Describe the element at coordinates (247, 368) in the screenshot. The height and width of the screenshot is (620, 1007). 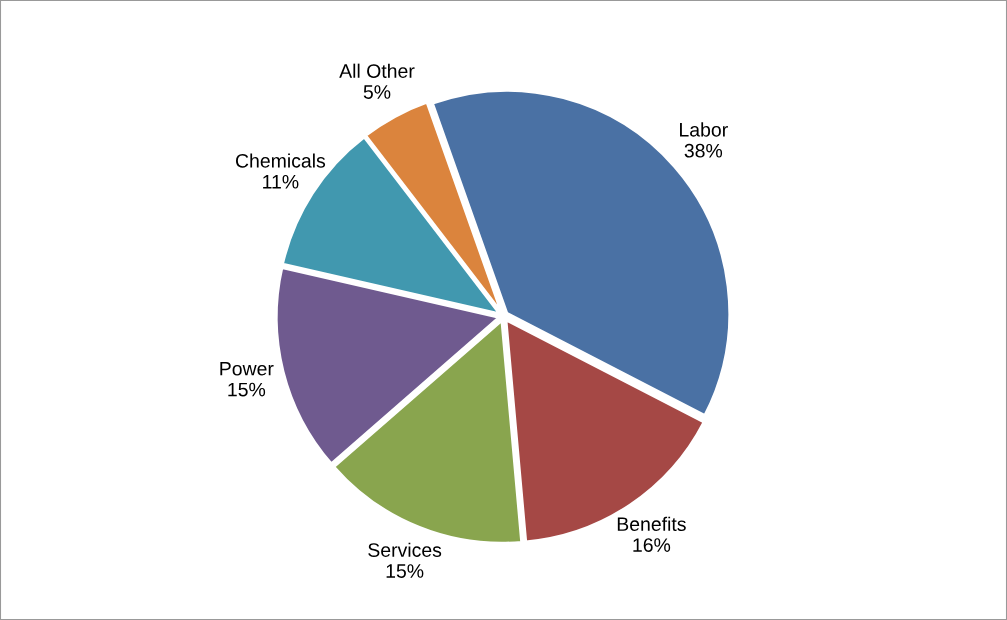
I see `slice-label: Power` at that location.